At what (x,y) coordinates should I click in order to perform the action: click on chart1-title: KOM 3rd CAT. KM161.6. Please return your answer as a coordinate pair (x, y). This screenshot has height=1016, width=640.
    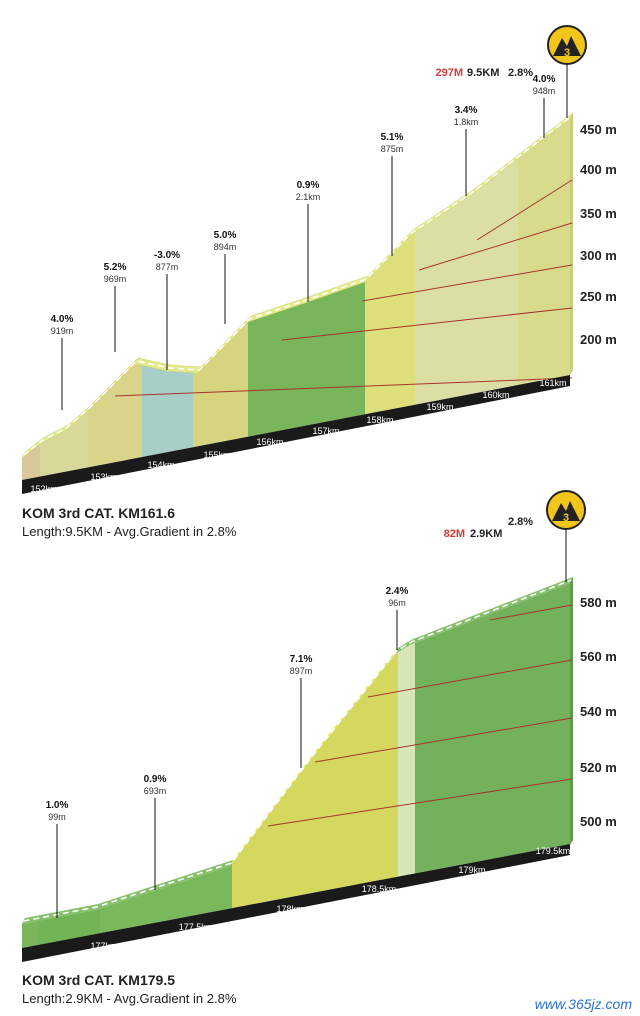
    Looking at the image, I should click on (98, 513).